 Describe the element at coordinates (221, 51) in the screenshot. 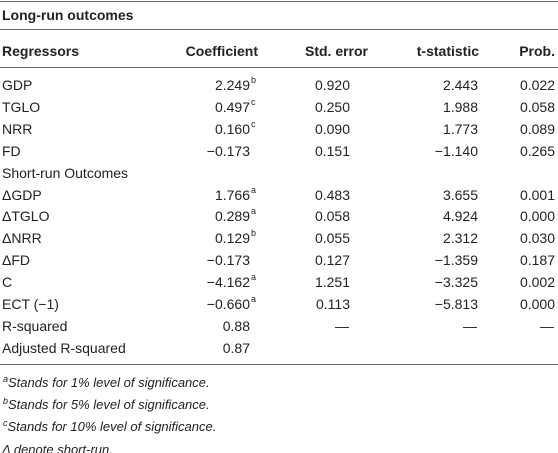

I see `column-header: Coefficient` at that location.